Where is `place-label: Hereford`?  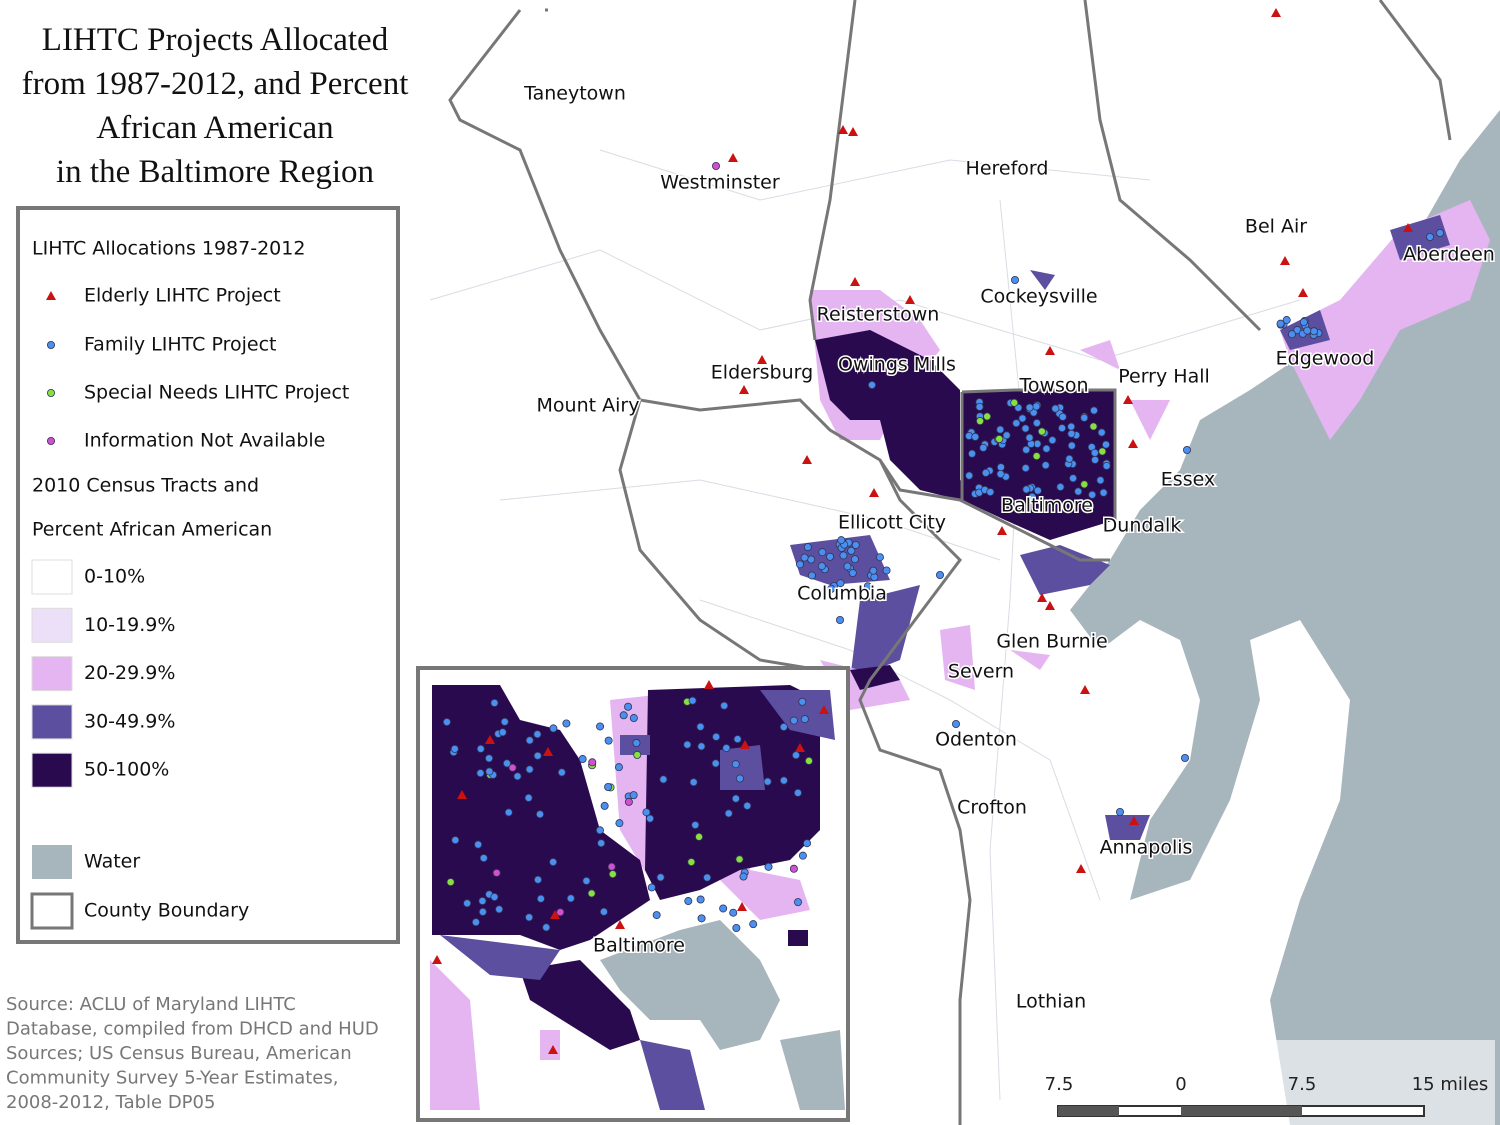 place-label: Hereford is located at coordinates (1007, 169).